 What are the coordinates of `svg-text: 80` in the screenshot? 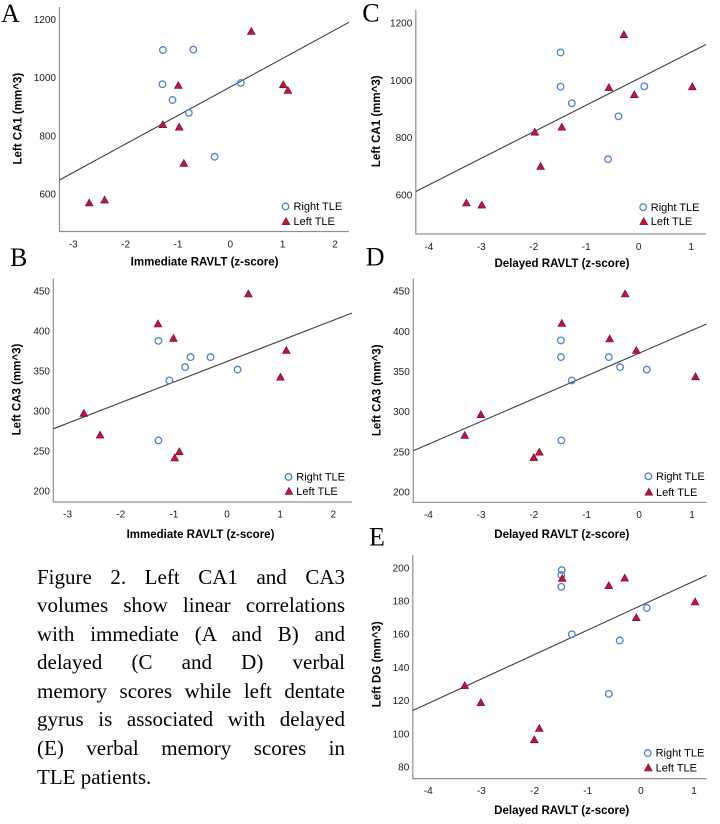 It's located at (404, 768).